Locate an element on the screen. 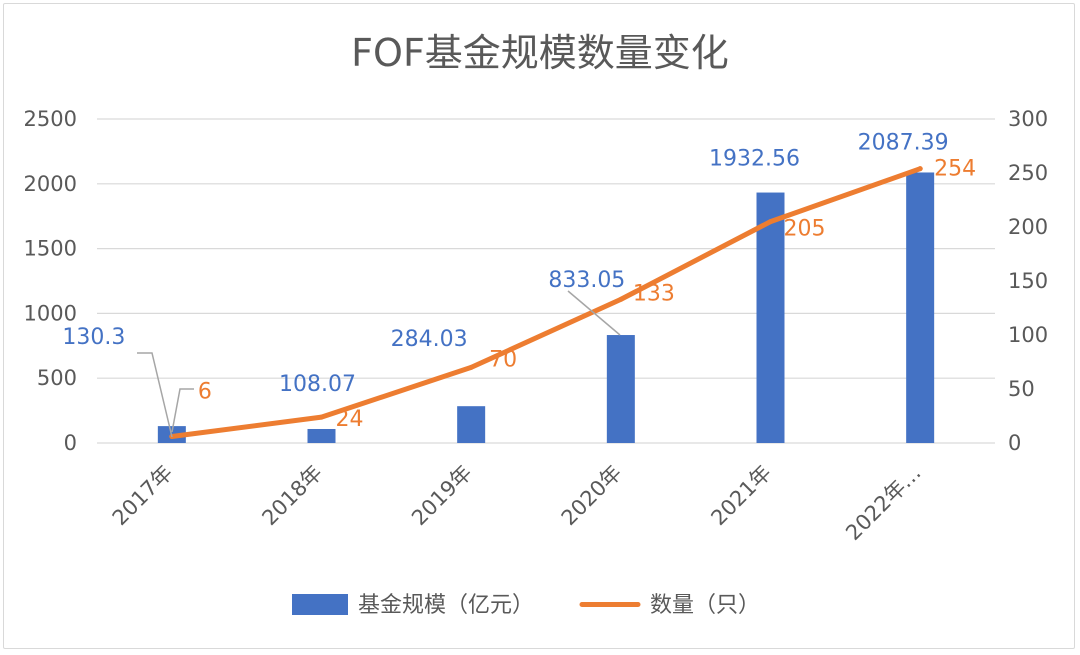  leader-lines is located at coordinates (379, 364).